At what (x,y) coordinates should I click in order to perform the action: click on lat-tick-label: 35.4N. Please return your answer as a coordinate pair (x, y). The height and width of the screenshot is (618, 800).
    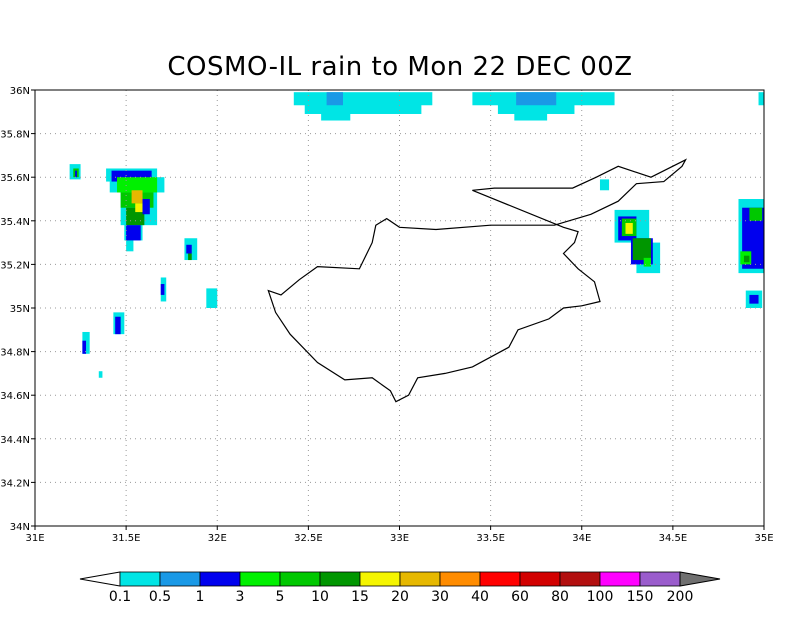
    Looking at the image, I should click on (15, 222).